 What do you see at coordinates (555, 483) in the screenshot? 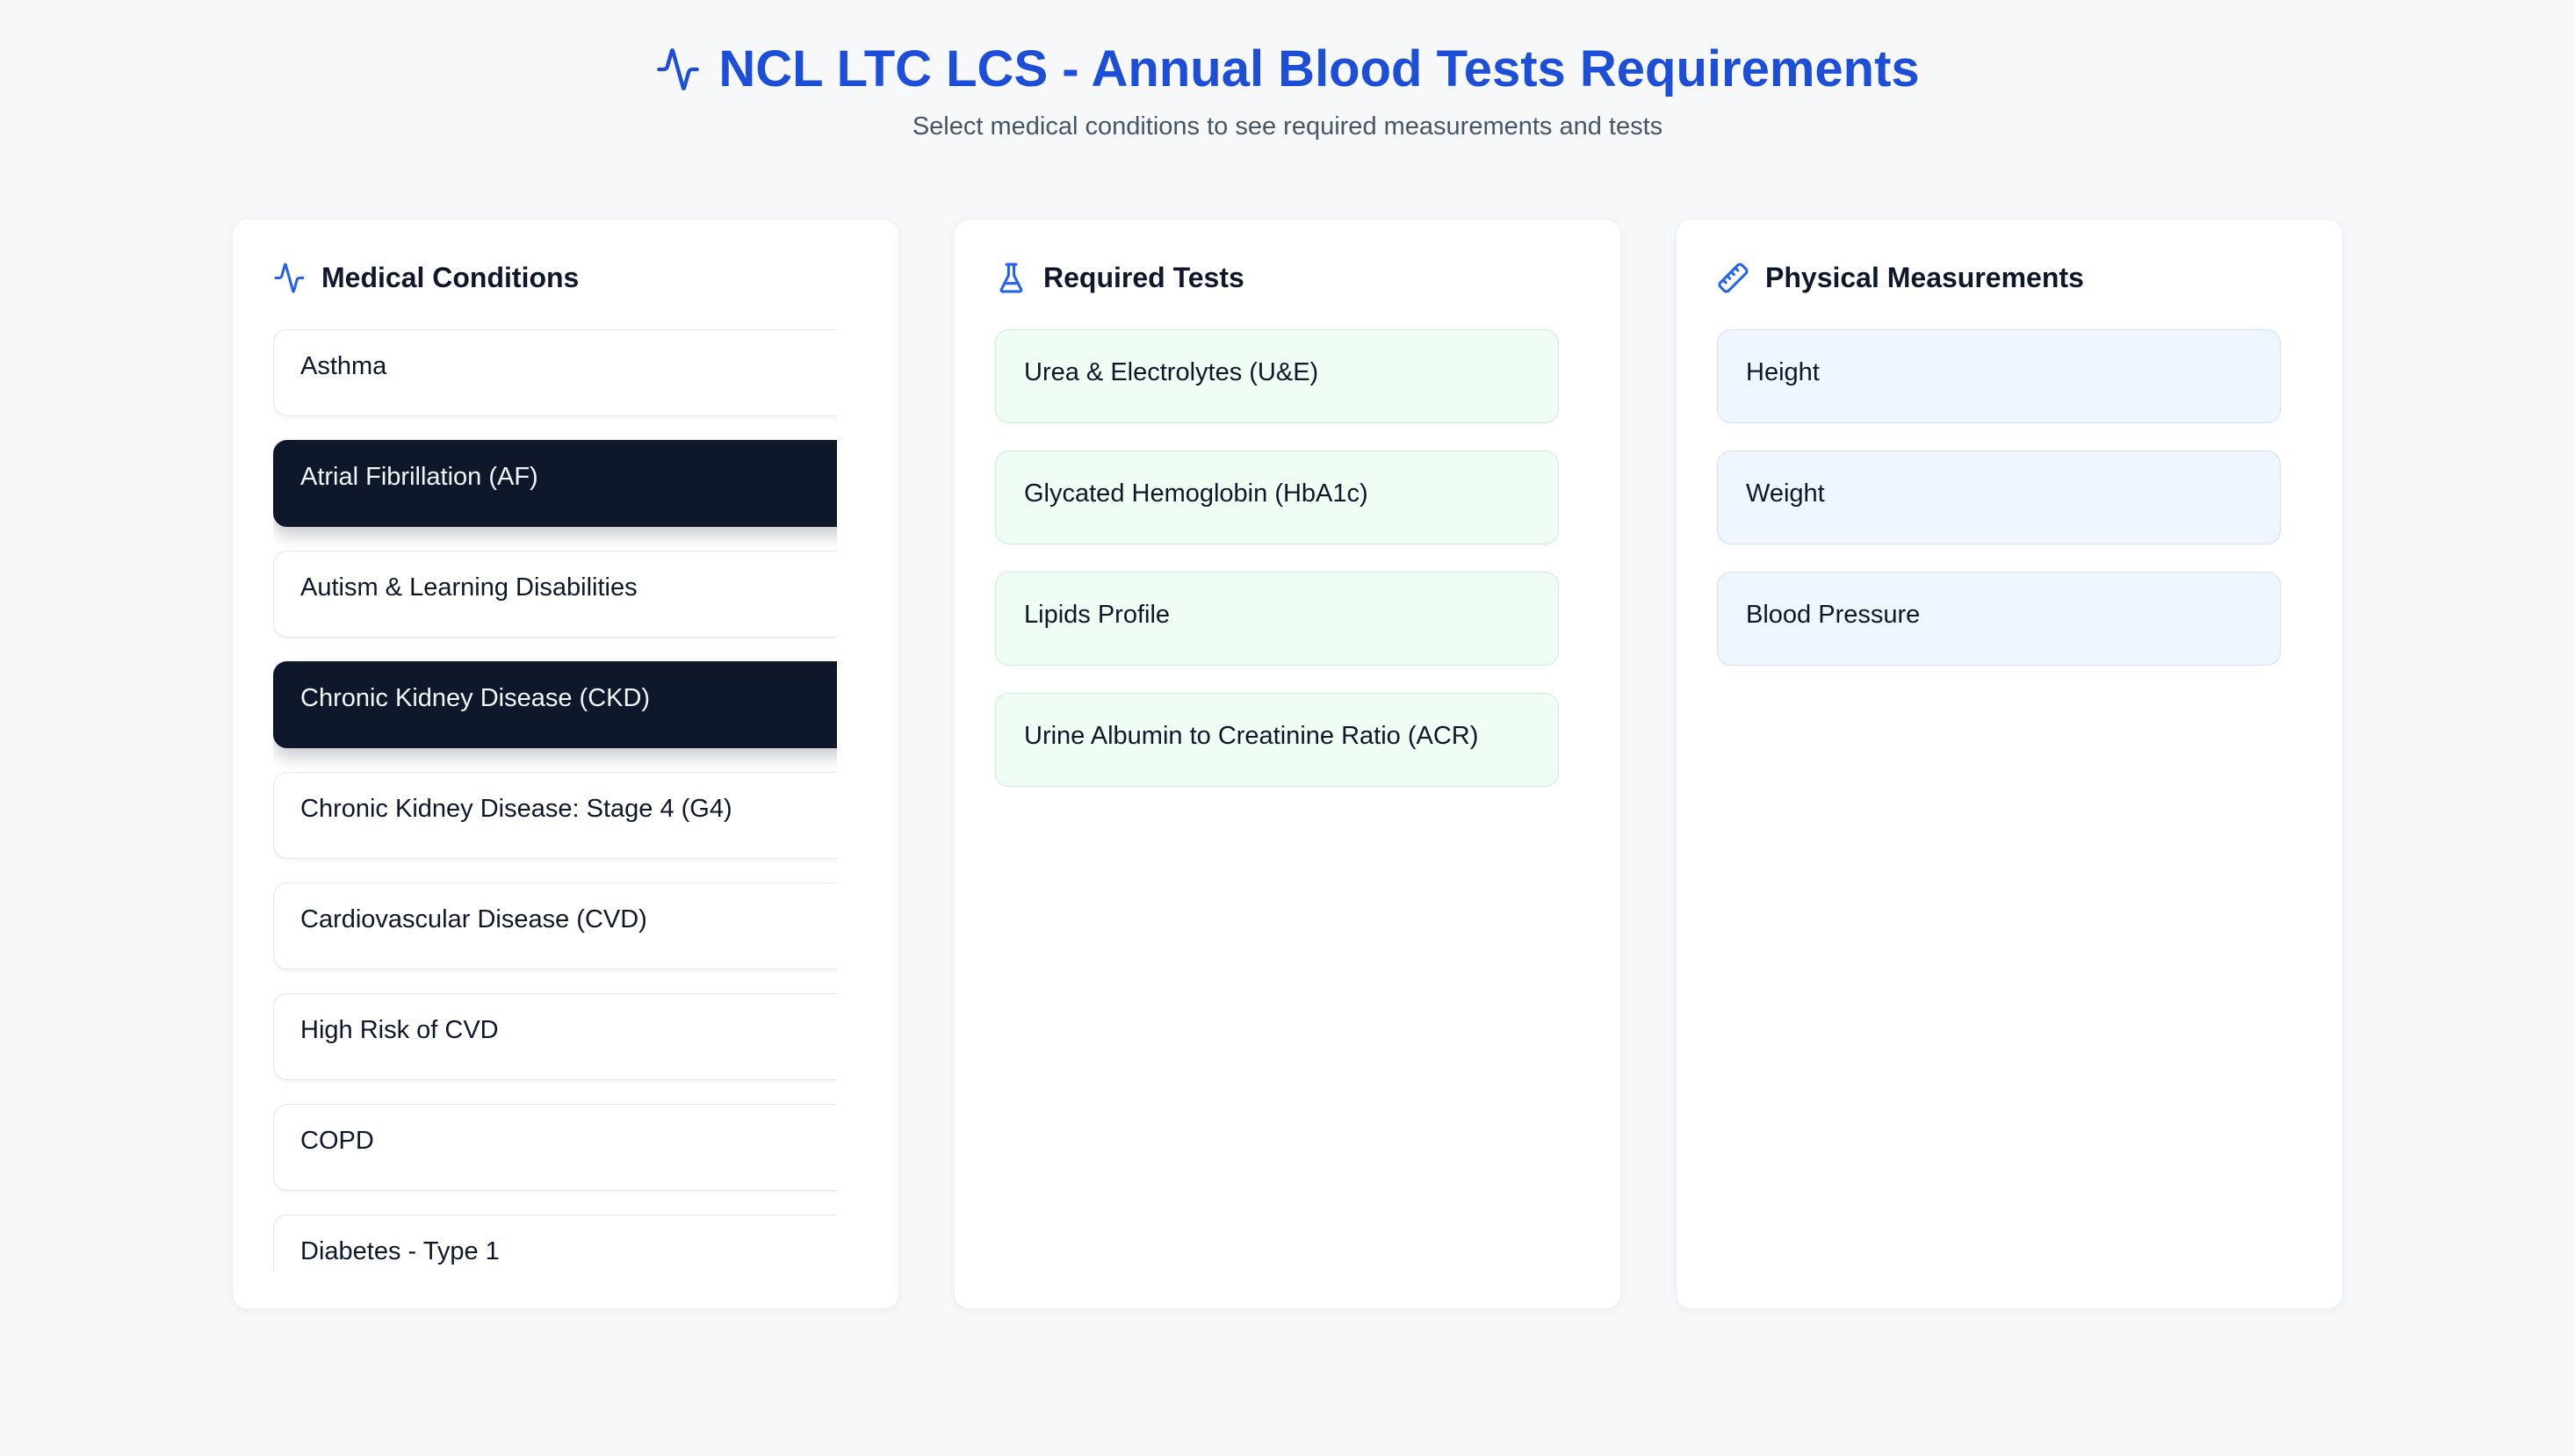
I see `condition-item: Atrial Fibrillation (AF)` at bounding box center [555, 483].